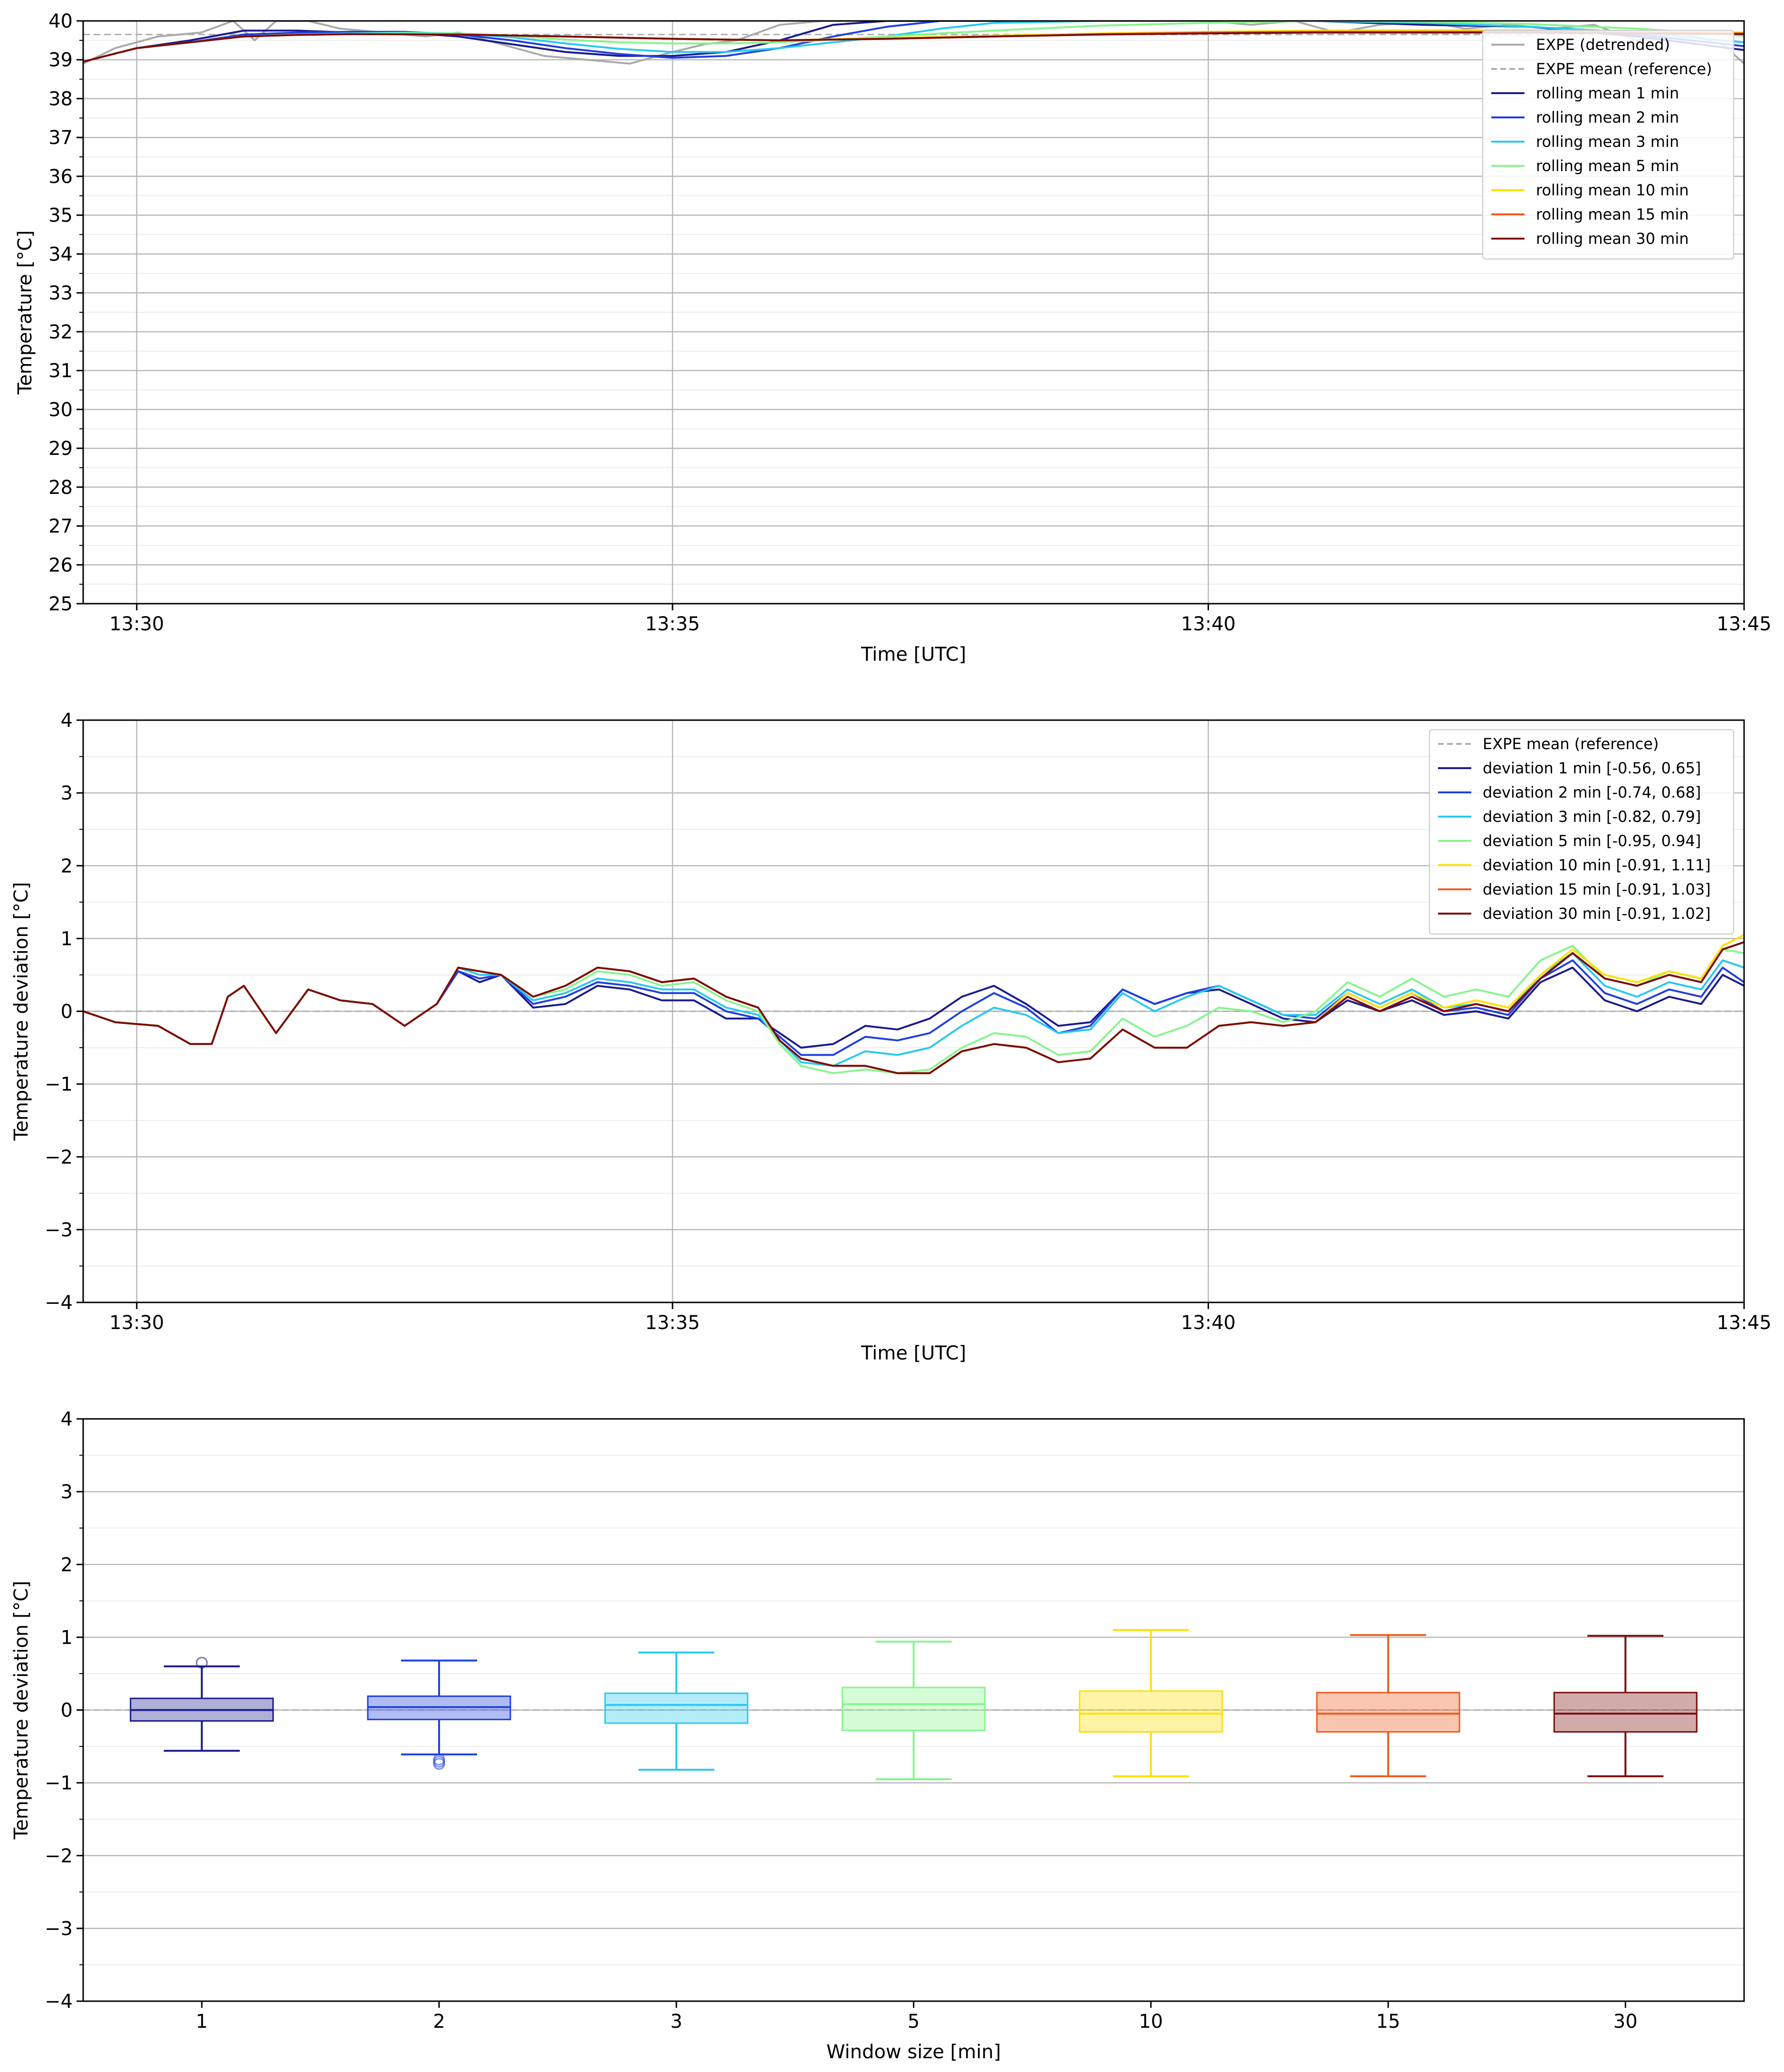  I want to click on y-tick-label: 37, so click(60, 138).